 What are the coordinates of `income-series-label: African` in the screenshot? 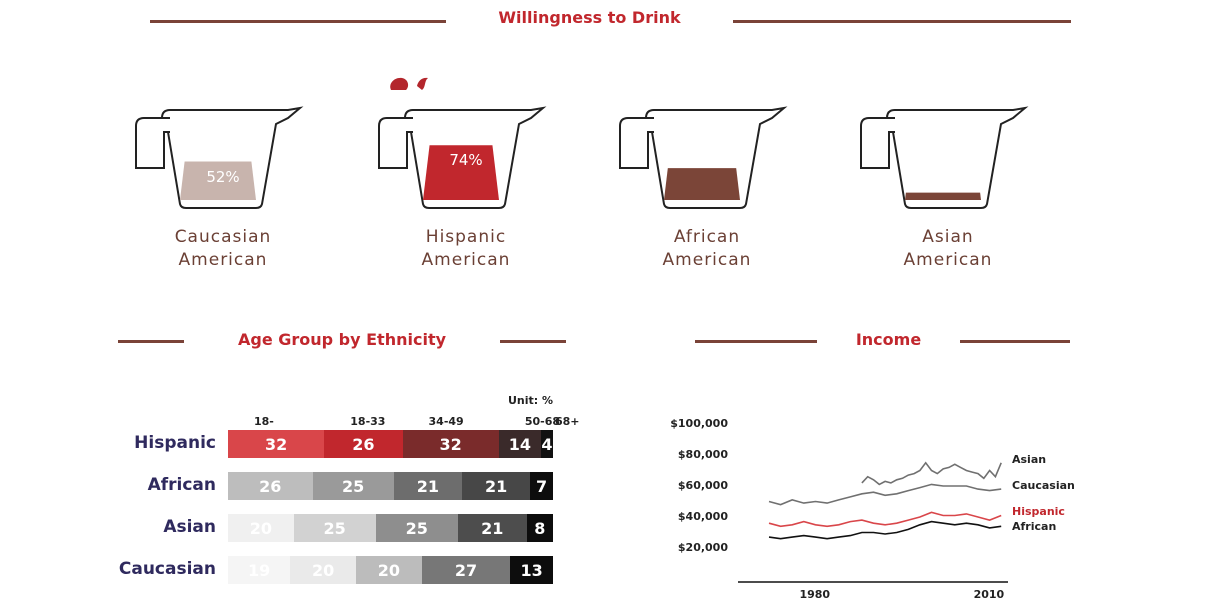 It's located at (1034, 526).